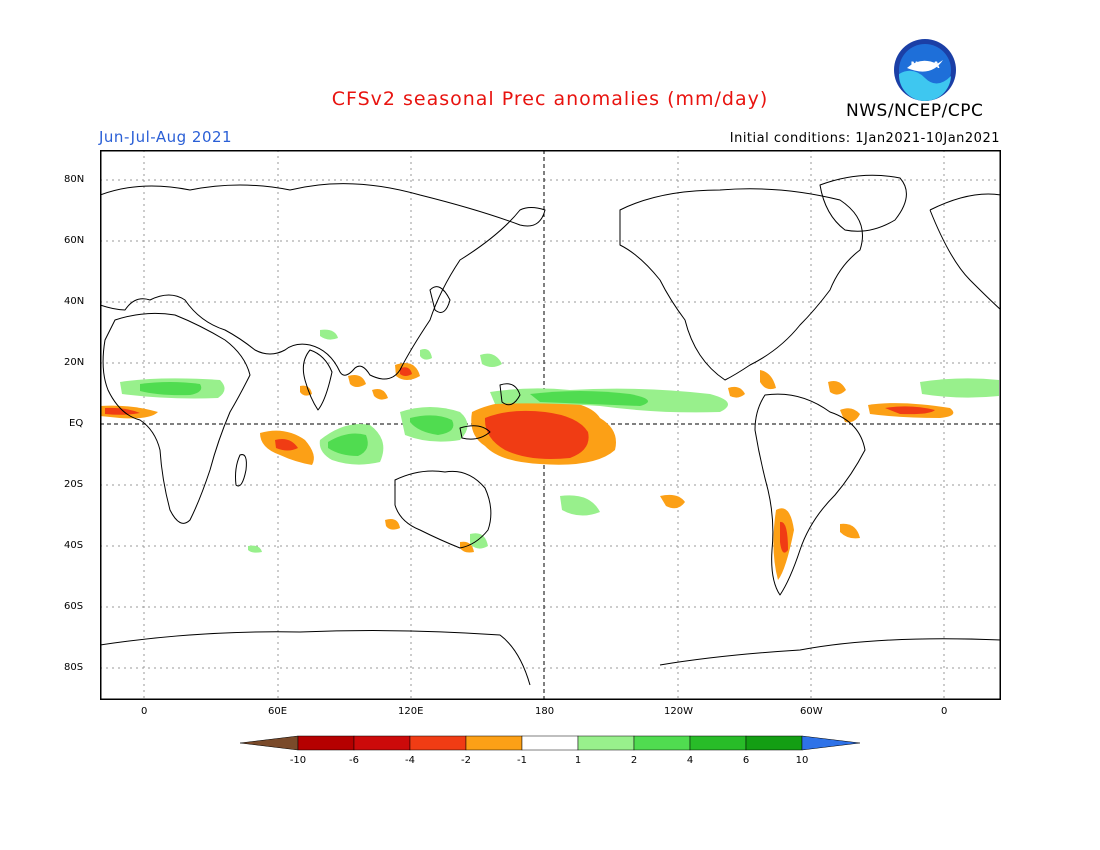  I want to click on colorbar-arrow-low, so click(269, 743).